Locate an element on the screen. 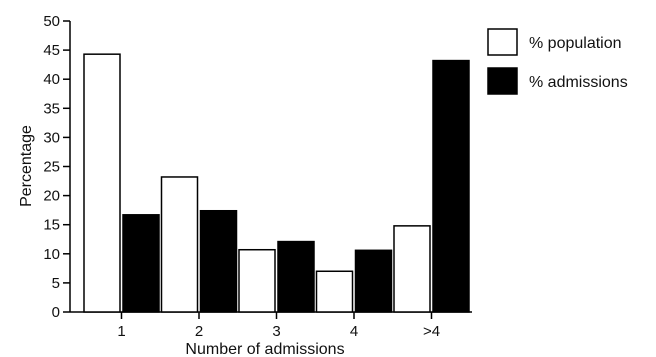 The image size is (656, 357). x-tick-label: 3 is located at coordinates (276, 331).